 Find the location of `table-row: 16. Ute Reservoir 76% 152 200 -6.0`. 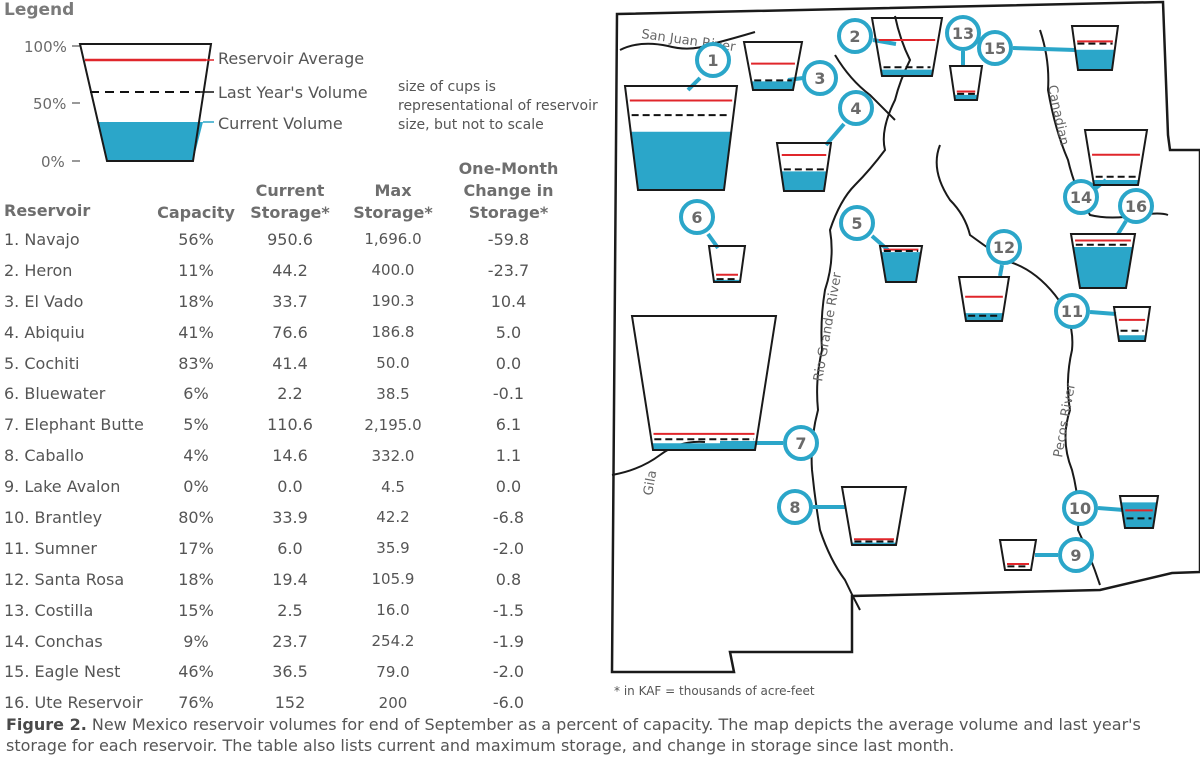

table-row: 16. Ute Reservoir 76% 152 200 -6.0 is located at coordinates (286, 702).